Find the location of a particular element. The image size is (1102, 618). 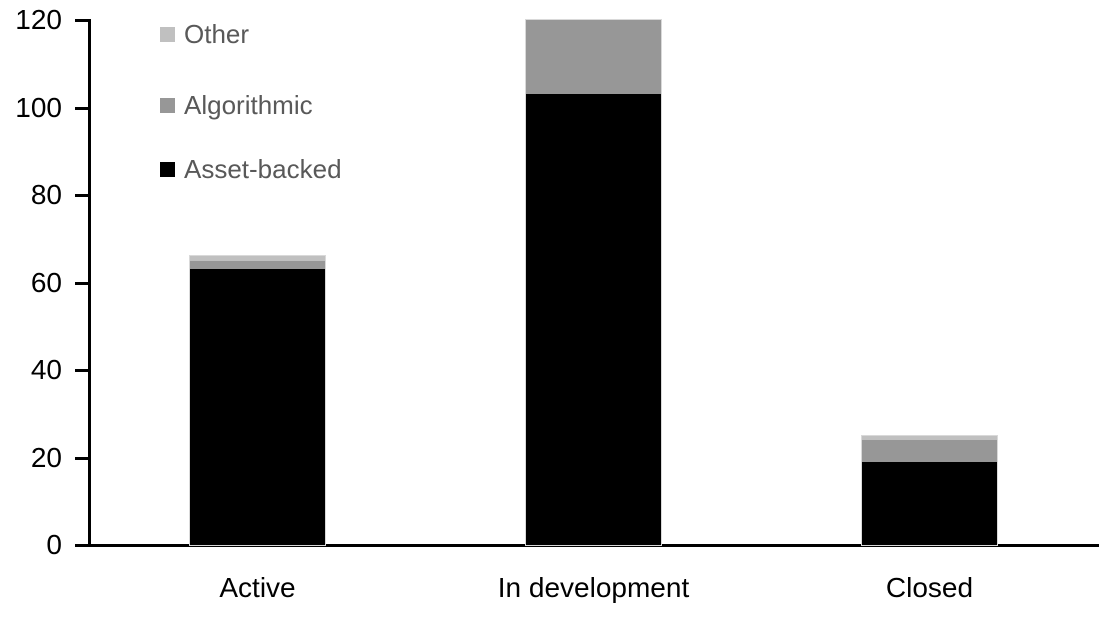

y-tick-label: 20 is located at coordinates (46, 457).